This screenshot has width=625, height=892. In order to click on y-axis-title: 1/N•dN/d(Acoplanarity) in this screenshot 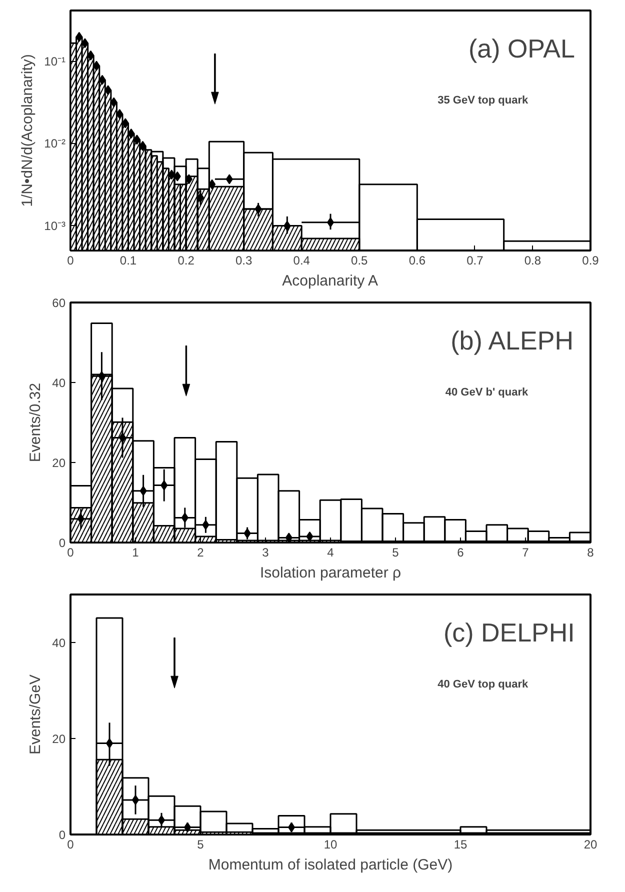, I will do `click(27, 130)`.